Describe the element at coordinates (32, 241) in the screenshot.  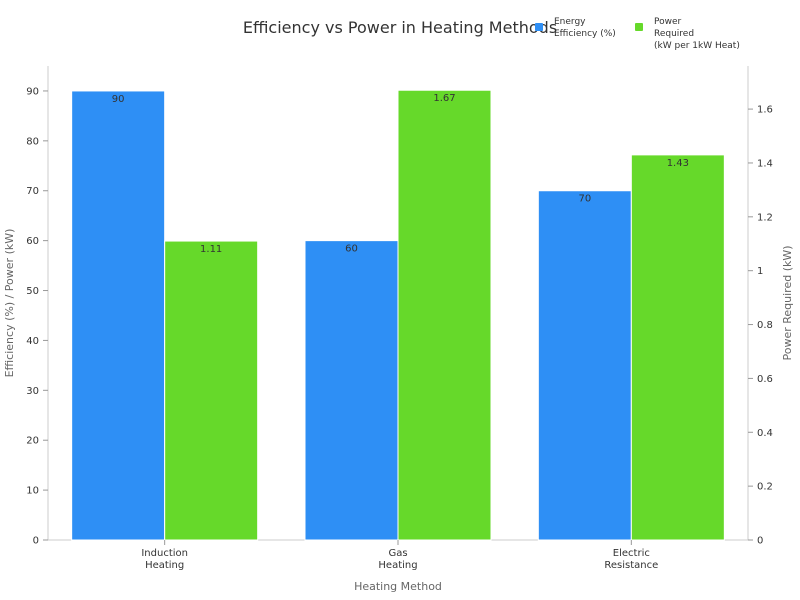
I see `y-tick-label: 60` at that location.